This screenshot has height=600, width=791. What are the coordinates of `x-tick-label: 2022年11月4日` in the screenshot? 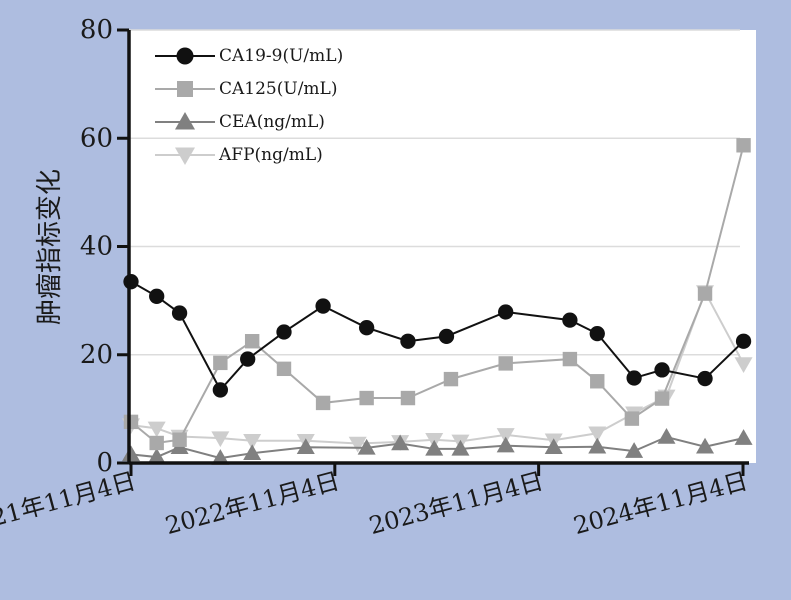 It's located at (252, 503).